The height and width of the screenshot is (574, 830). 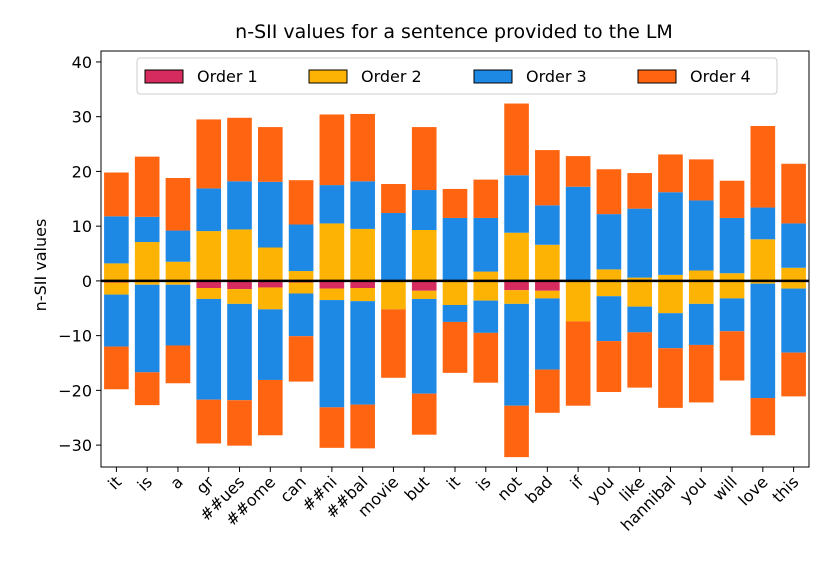 I want to click on legend-label-1: Order 1, so click(x=227, y=76).